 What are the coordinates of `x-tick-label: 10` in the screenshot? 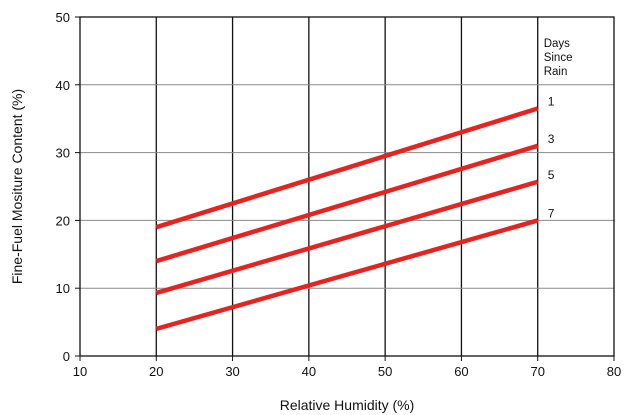 It's located at (80, 371).